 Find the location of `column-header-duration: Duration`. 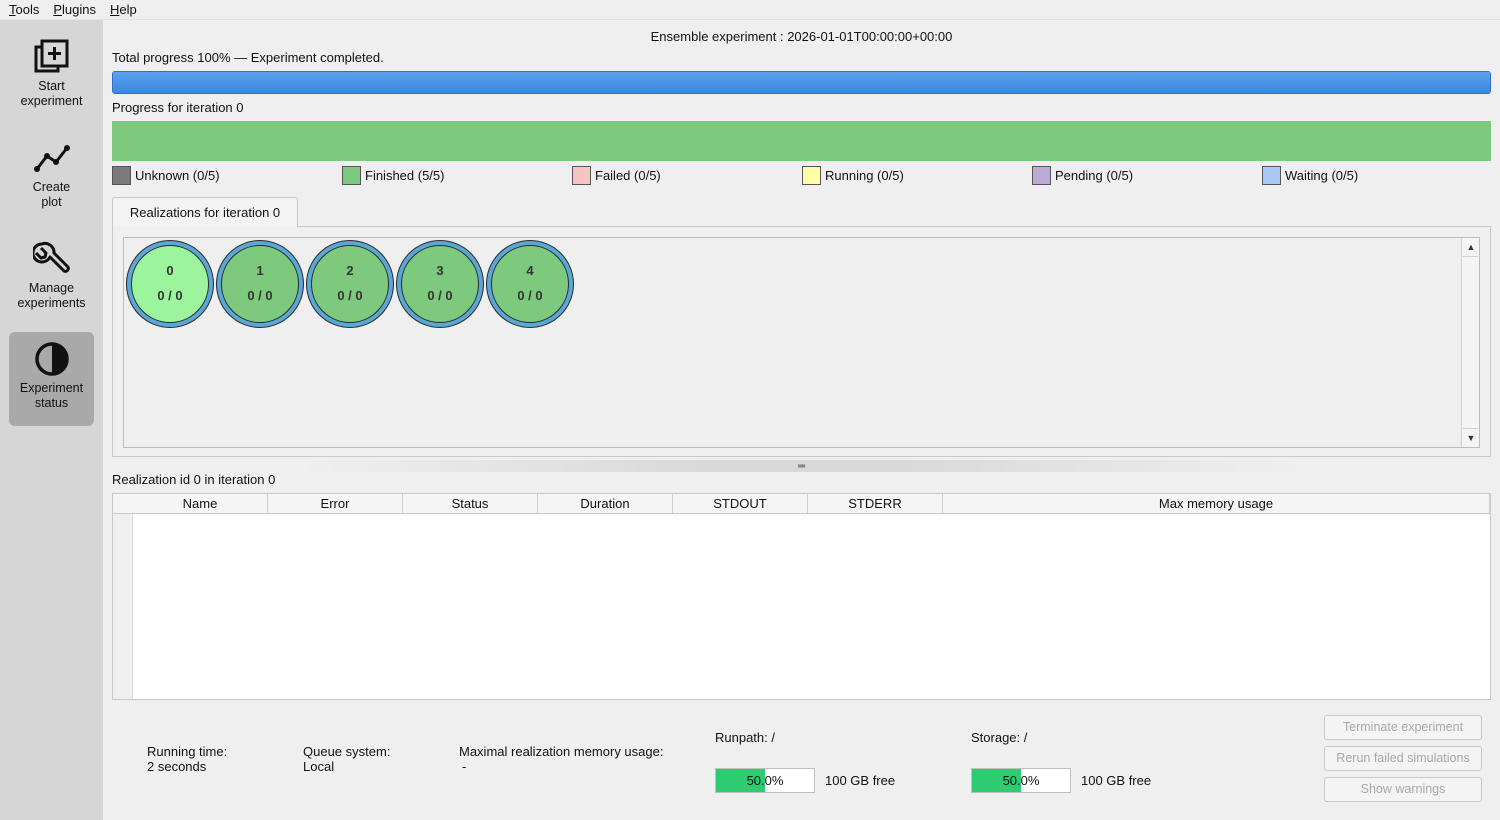

column-header-duration: Duration is located at coordinates (605, 503).